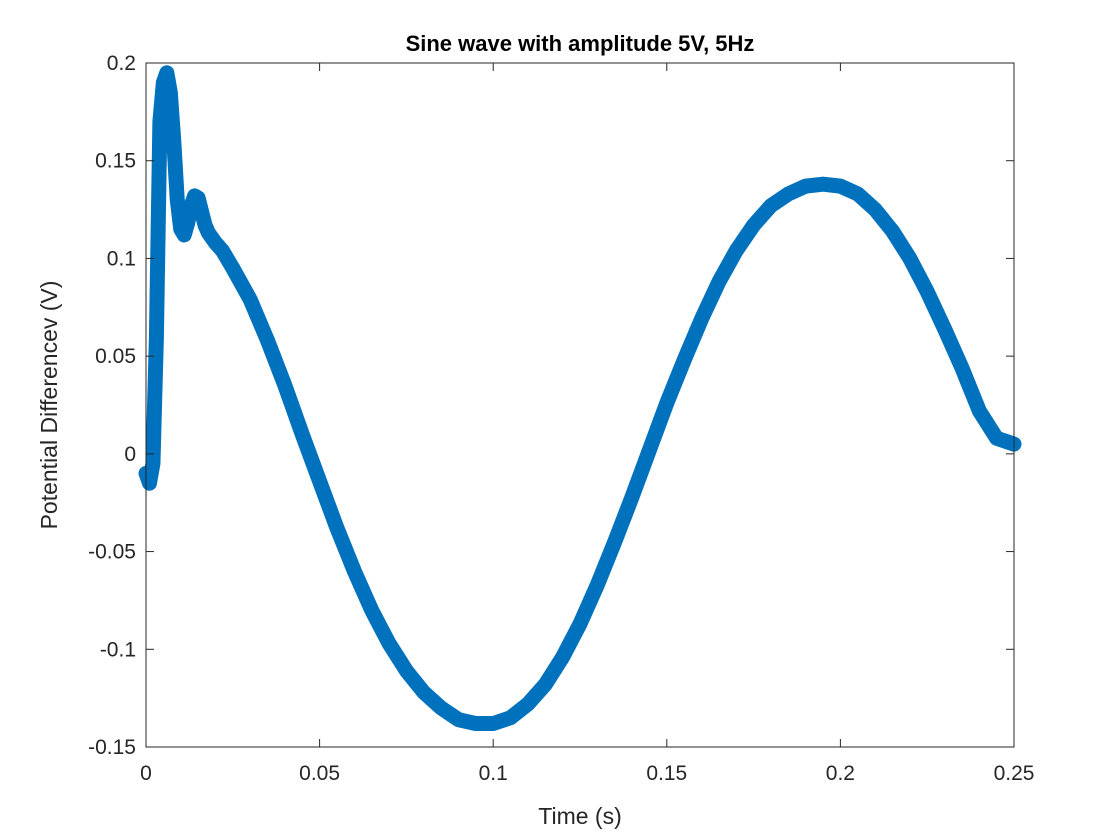 This screenshot has height=840, width=1120. Describe the element at coordinates (1014, 773) in the screenshot. I see `x-tick-label: 0.25` at that location.